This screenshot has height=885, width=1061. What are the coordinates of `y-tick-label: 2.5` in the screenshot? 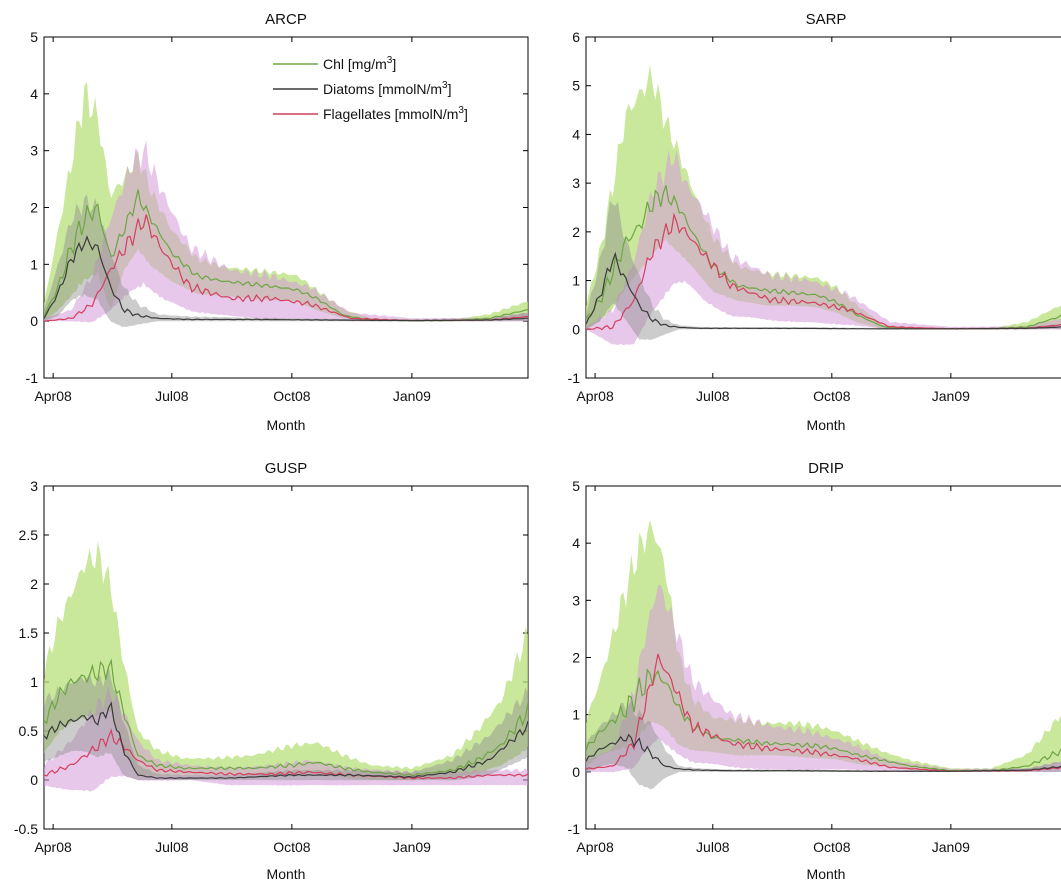 It's located at (29, 535).